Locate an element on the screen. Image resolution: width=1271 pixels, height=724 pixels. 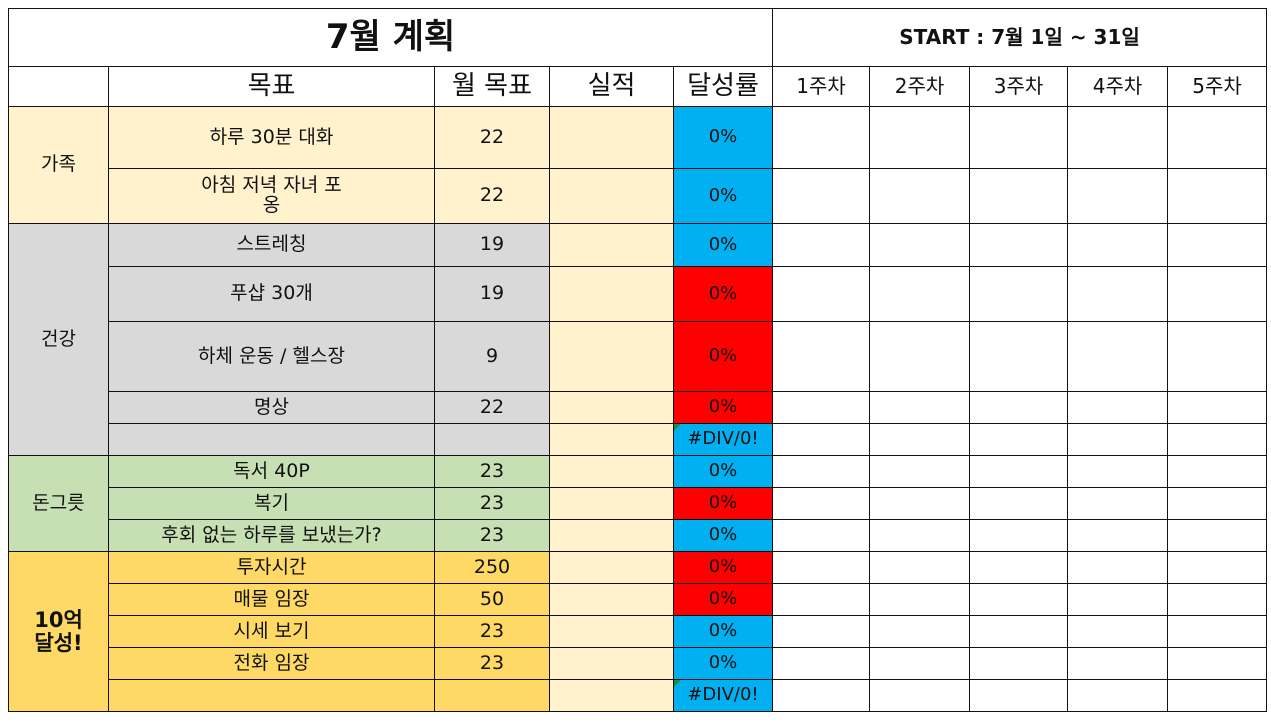
header-week-5: 5주차 is located at coordinates (1217, 86).